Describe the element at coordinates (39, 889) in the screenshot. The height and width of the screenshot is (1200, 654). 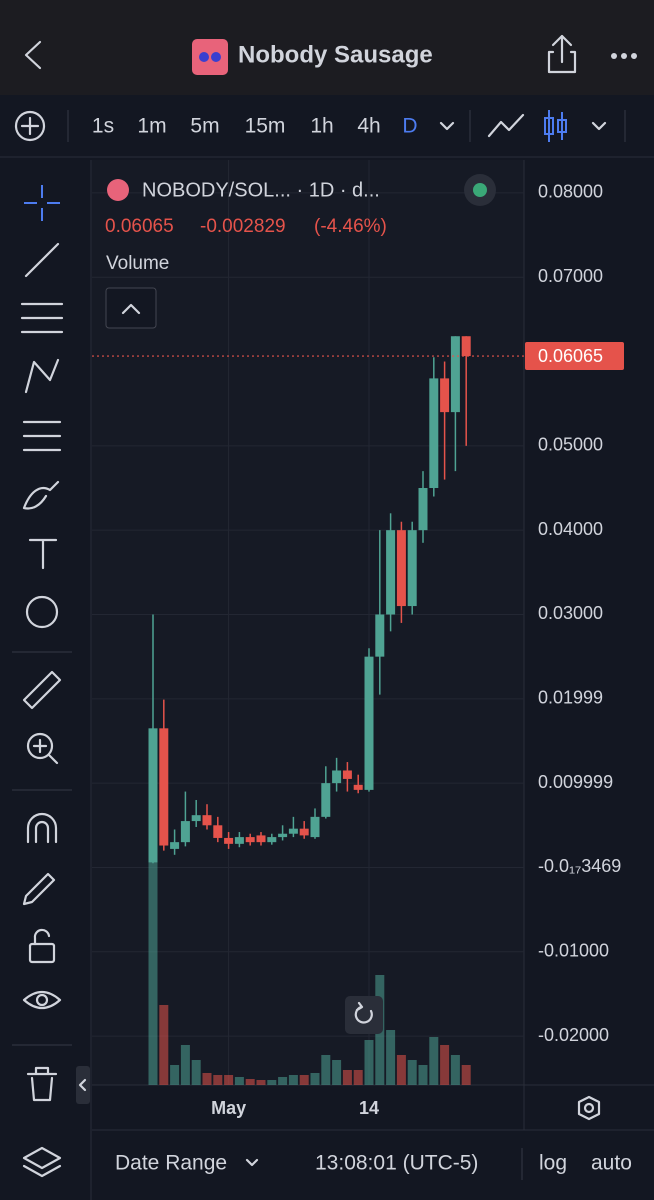
I see `lock-drawings` at that location.